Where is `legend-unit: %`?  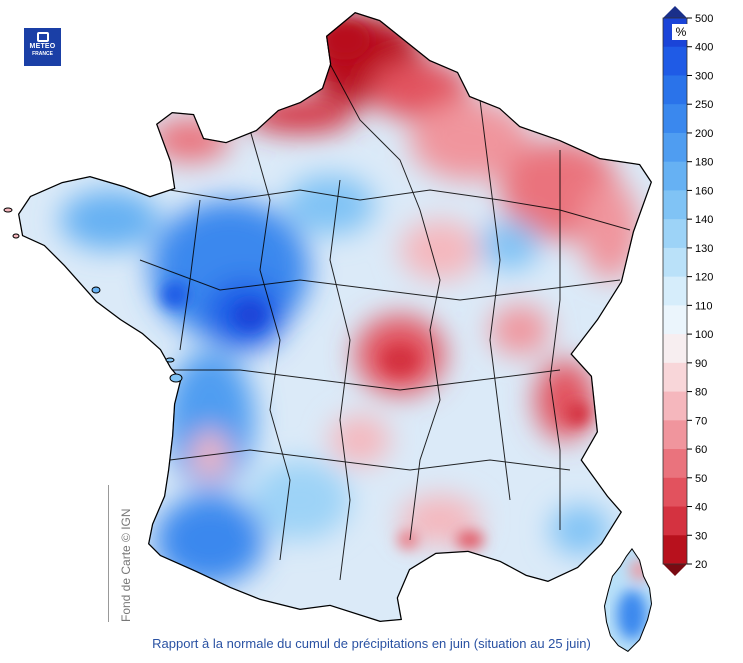
legend-unit: % is located at coordinates (681, 32).